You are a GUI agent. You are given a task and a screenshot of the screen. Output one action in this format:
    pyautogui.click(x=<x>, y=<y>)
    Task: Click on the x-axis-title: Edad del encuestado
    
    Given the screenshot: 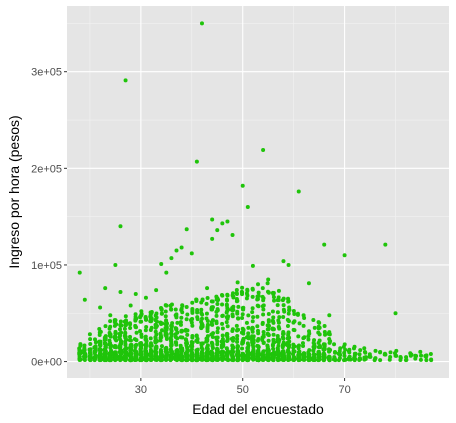 What is the action you would take?
    pyautogui.click(x=258, y=409)
    